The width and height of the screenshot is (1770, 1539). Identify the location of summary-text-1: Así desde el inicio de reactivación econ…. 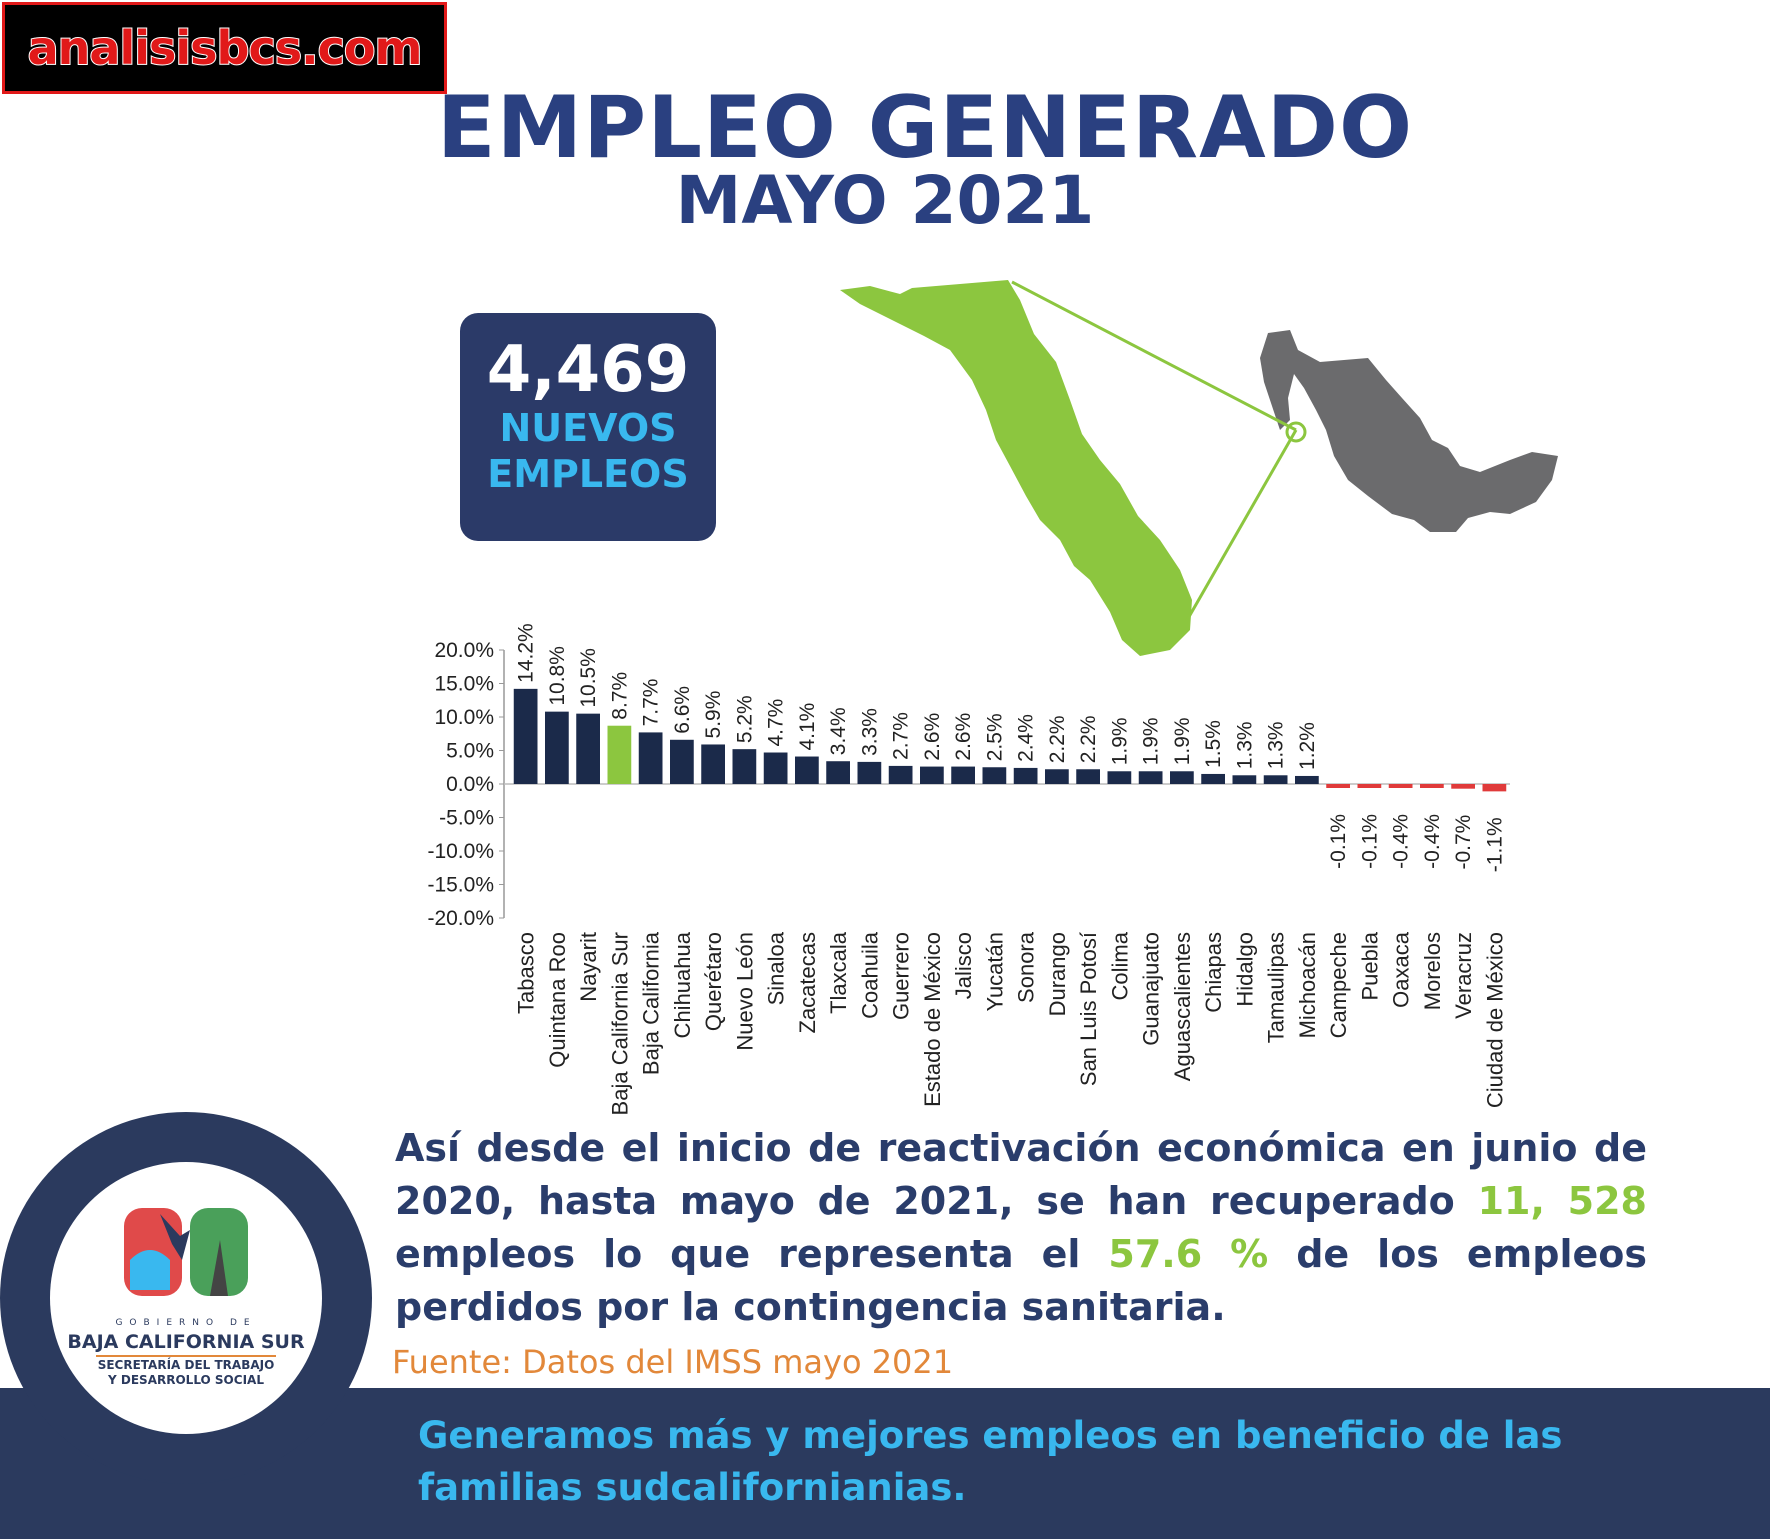
(1021, 1174).